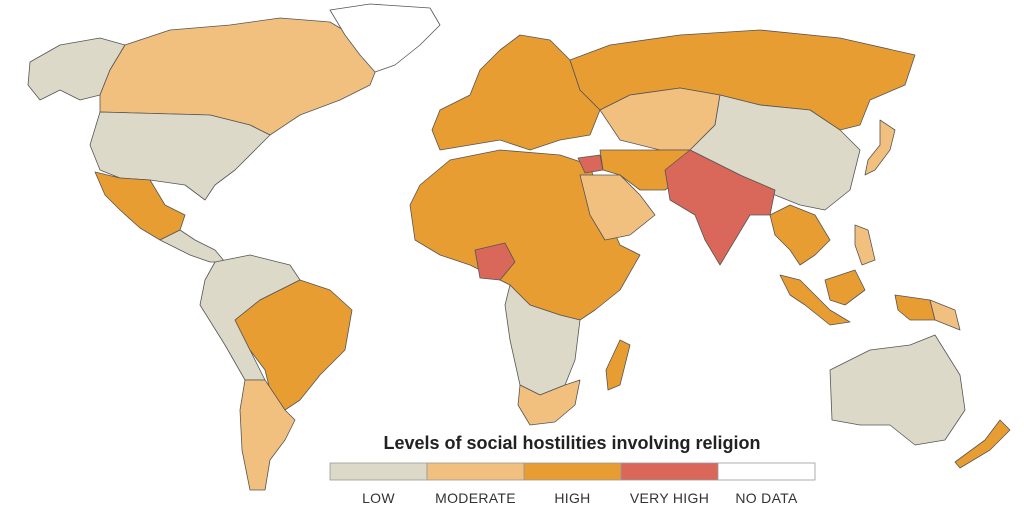 The height and width of the screenshot is (508, 1024). I want to click on indonesia, so click(815, 300).